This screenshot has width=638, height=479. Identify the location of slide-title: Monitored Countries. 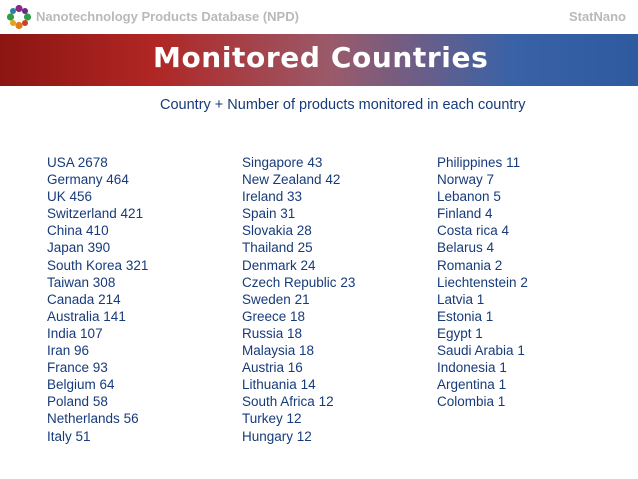
(321, 57).